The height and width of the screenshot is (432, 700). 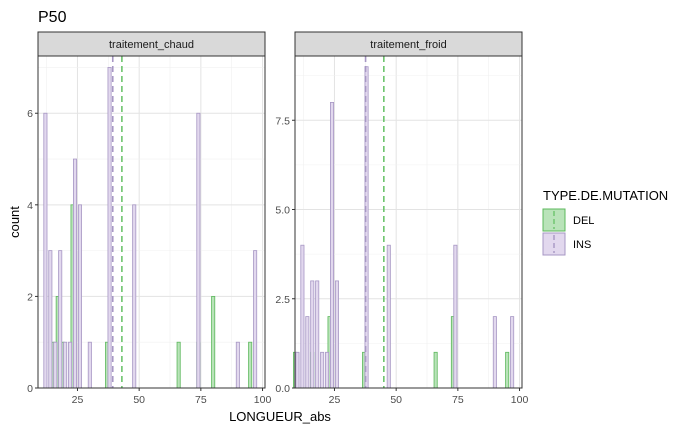 I want to click on chart-title: P50, so click(x=52, y=17).